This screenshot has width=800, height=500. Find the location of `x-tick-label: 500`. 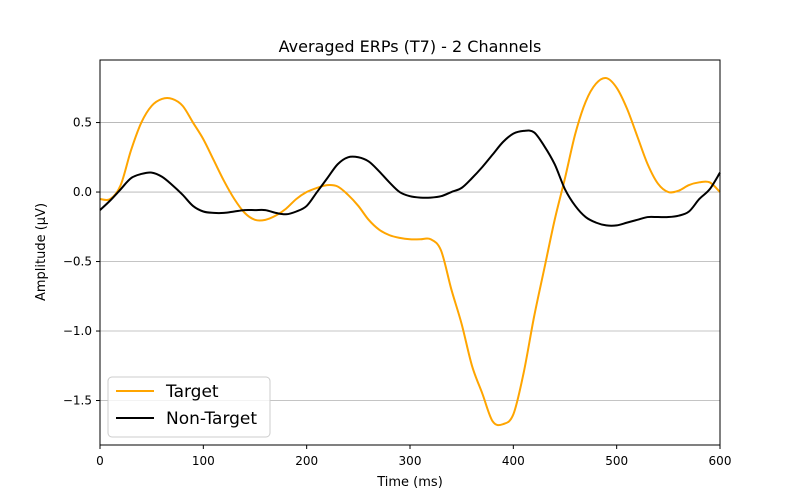

x-tick-label: 500 is located at coordinates (616, 461).